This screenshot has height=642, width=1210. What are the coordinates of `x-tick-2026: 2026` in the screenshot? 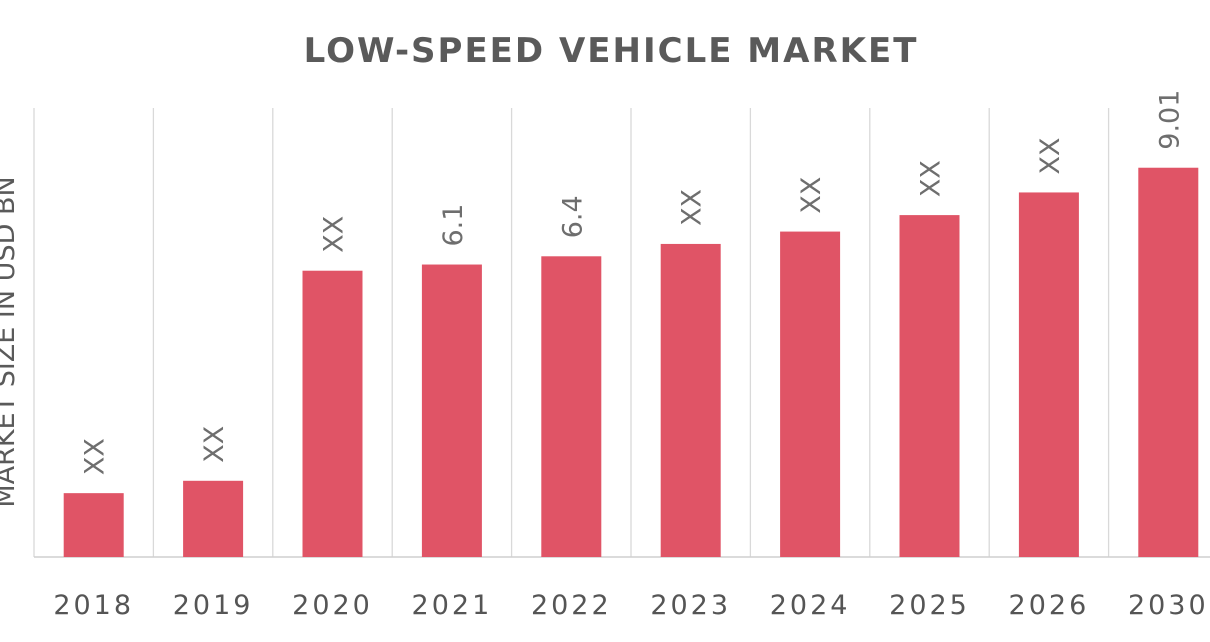 It's located at (1049, 605).